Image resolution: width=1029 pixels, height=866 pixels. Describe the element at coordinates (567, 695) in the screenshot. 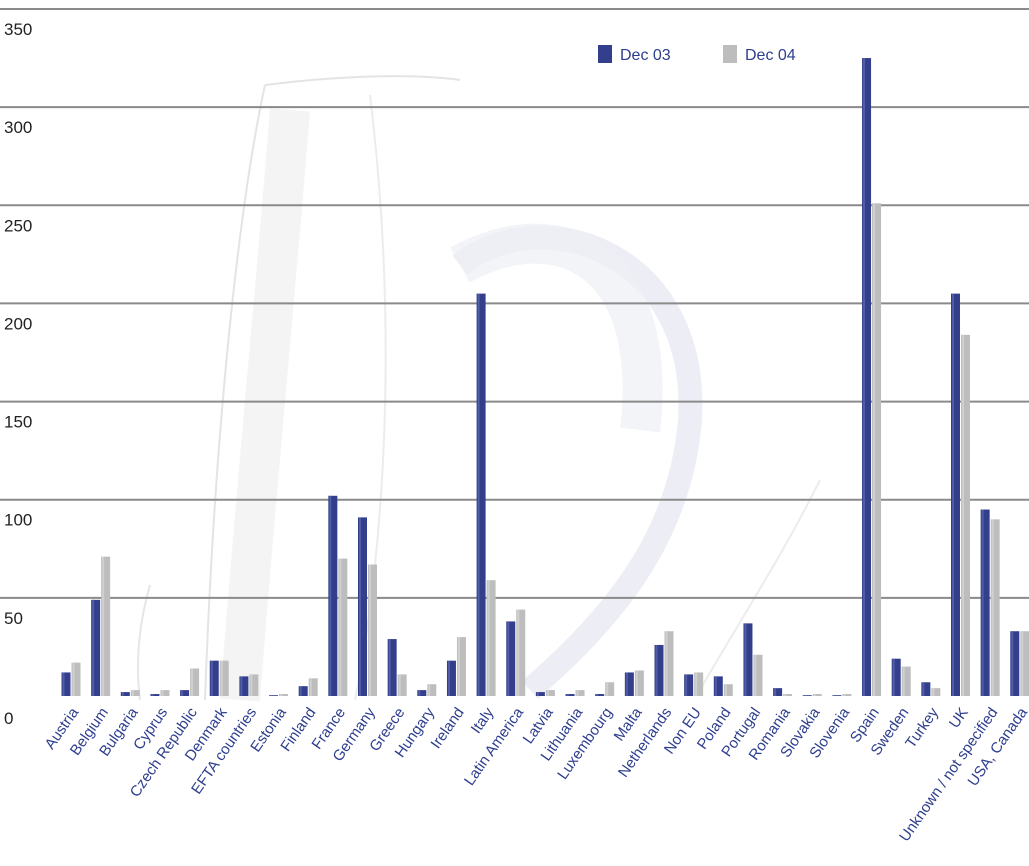

I see `bar-sheen-dec-03-lithuania` at that location.